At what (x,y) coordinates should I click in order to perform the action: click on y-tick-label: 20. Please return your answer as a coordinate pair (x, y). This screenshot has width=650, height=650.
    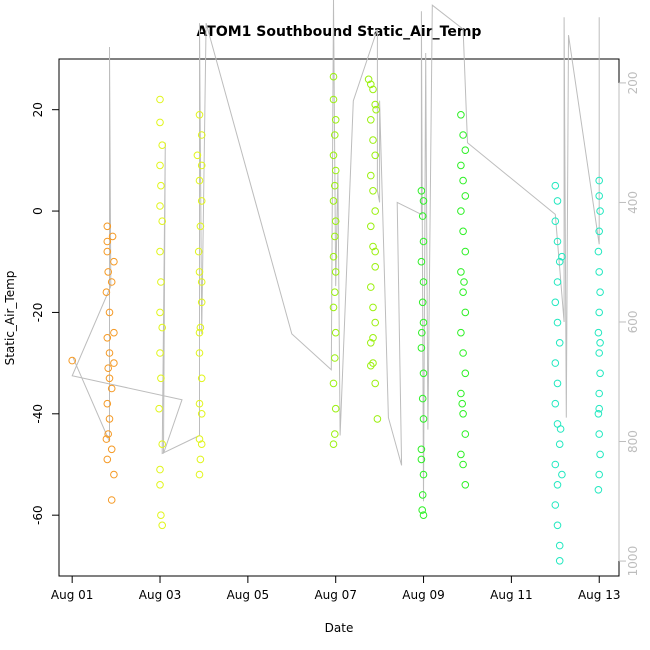
    Looking at the image, I should click on (38, 109).